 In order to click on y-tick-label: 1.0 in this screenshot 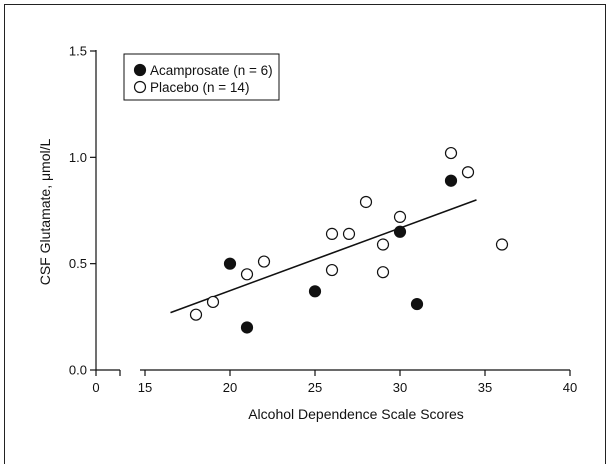, I will do `click(78, 157)`.